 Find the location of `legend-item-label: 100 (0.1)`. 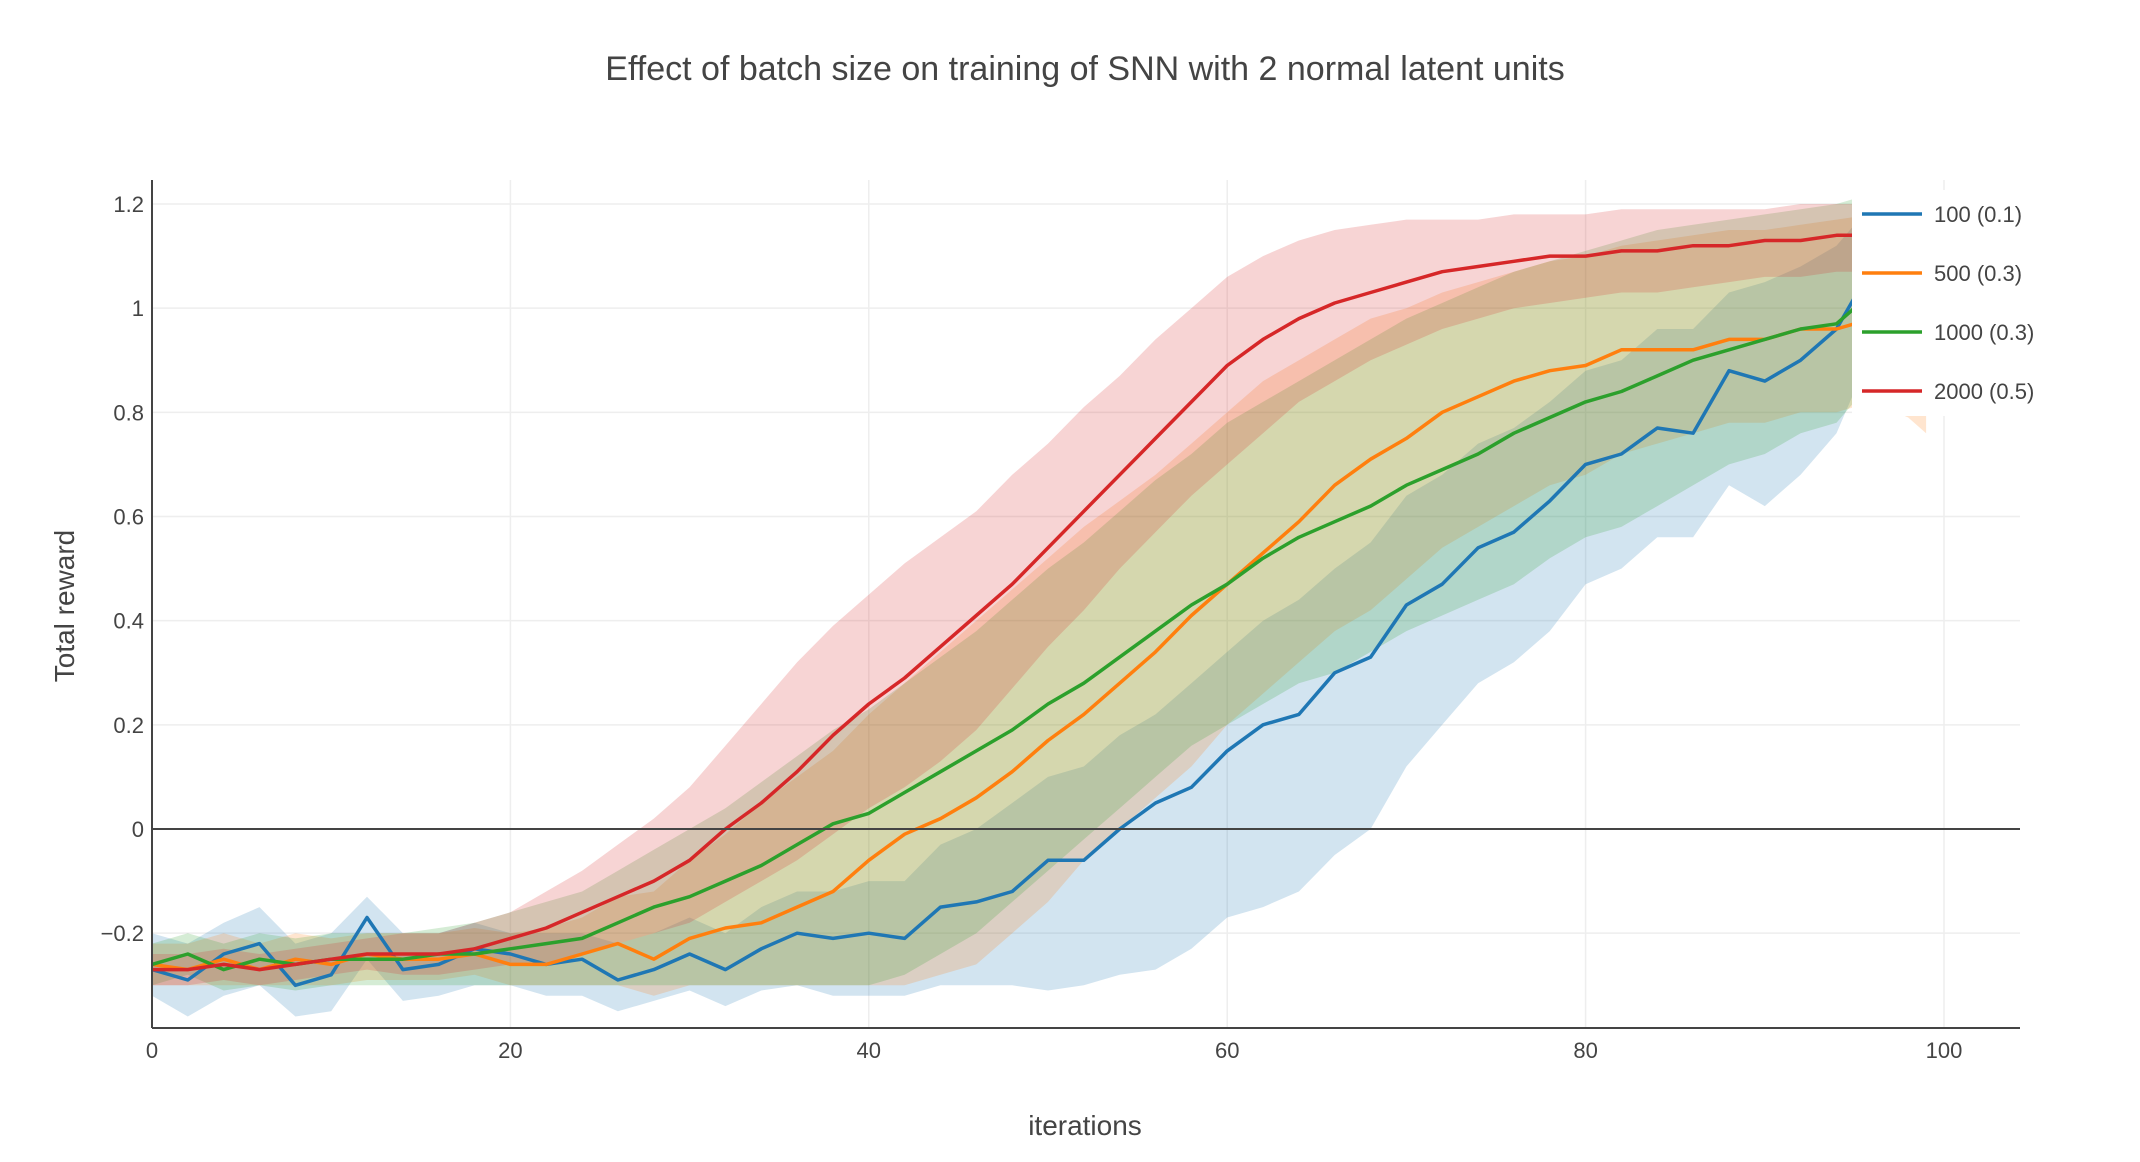

legend-item-label: 100 (0.1) is located at coordinates (1978, 214).